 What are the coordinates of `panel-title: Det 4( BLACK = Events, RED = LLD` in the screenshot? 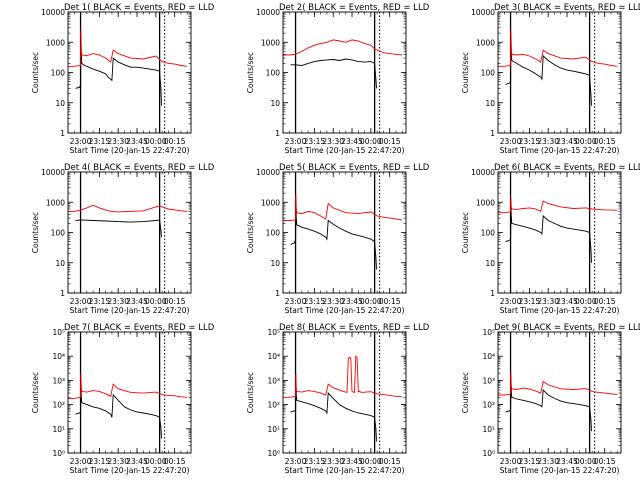 It's located at (139, 168).